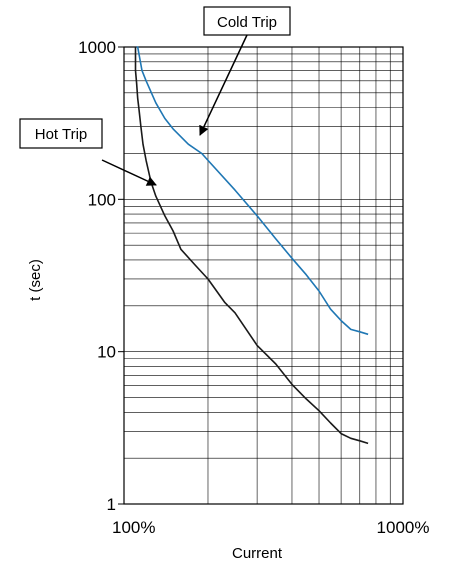 This screenshot has width=449, height=571. What do you see at coordinates (111, 504) in the screenshot?
I see `y-tick-label: 1` at bounding box center [111, 504].